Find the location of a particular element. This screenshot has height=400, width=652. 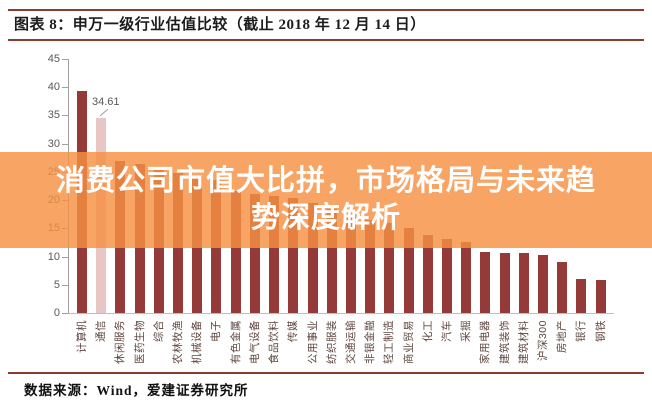

x-axis-label: 房地产 is located at coordinates (562, 336).